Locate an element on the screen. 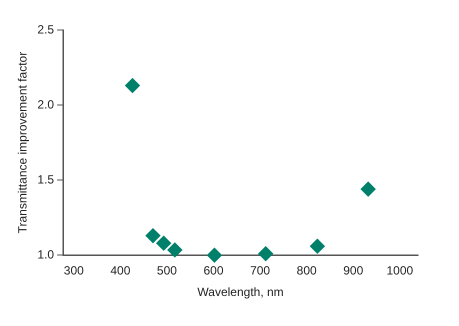  x-tick-label: 300 is located at coordinates (74, 271).